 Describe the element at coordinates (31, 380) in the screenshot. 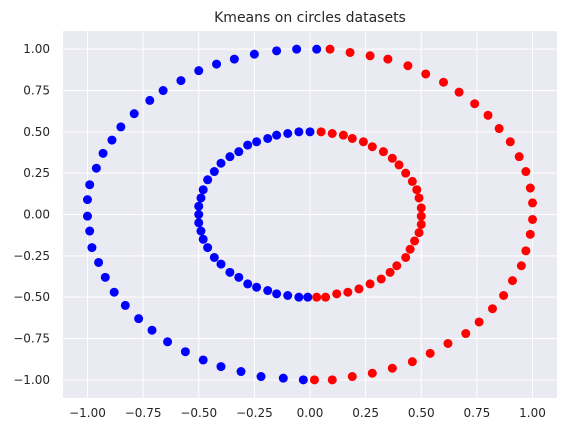

I see `y-tick-label: −1.00` at that location.